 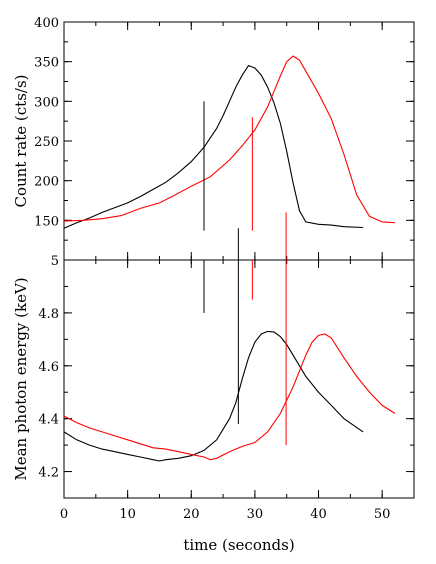 I want to click on x-tick-label: 0, so click(x=64, y=514).